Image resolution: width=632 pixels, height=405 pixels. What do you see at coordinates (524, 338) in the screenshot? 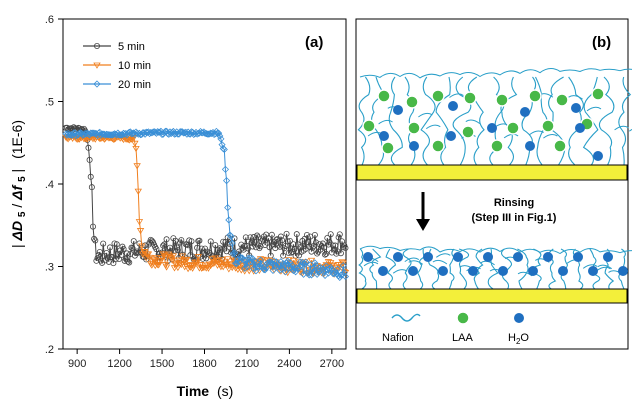
I see `h2o-o: O` at bounding box center [524, 338].